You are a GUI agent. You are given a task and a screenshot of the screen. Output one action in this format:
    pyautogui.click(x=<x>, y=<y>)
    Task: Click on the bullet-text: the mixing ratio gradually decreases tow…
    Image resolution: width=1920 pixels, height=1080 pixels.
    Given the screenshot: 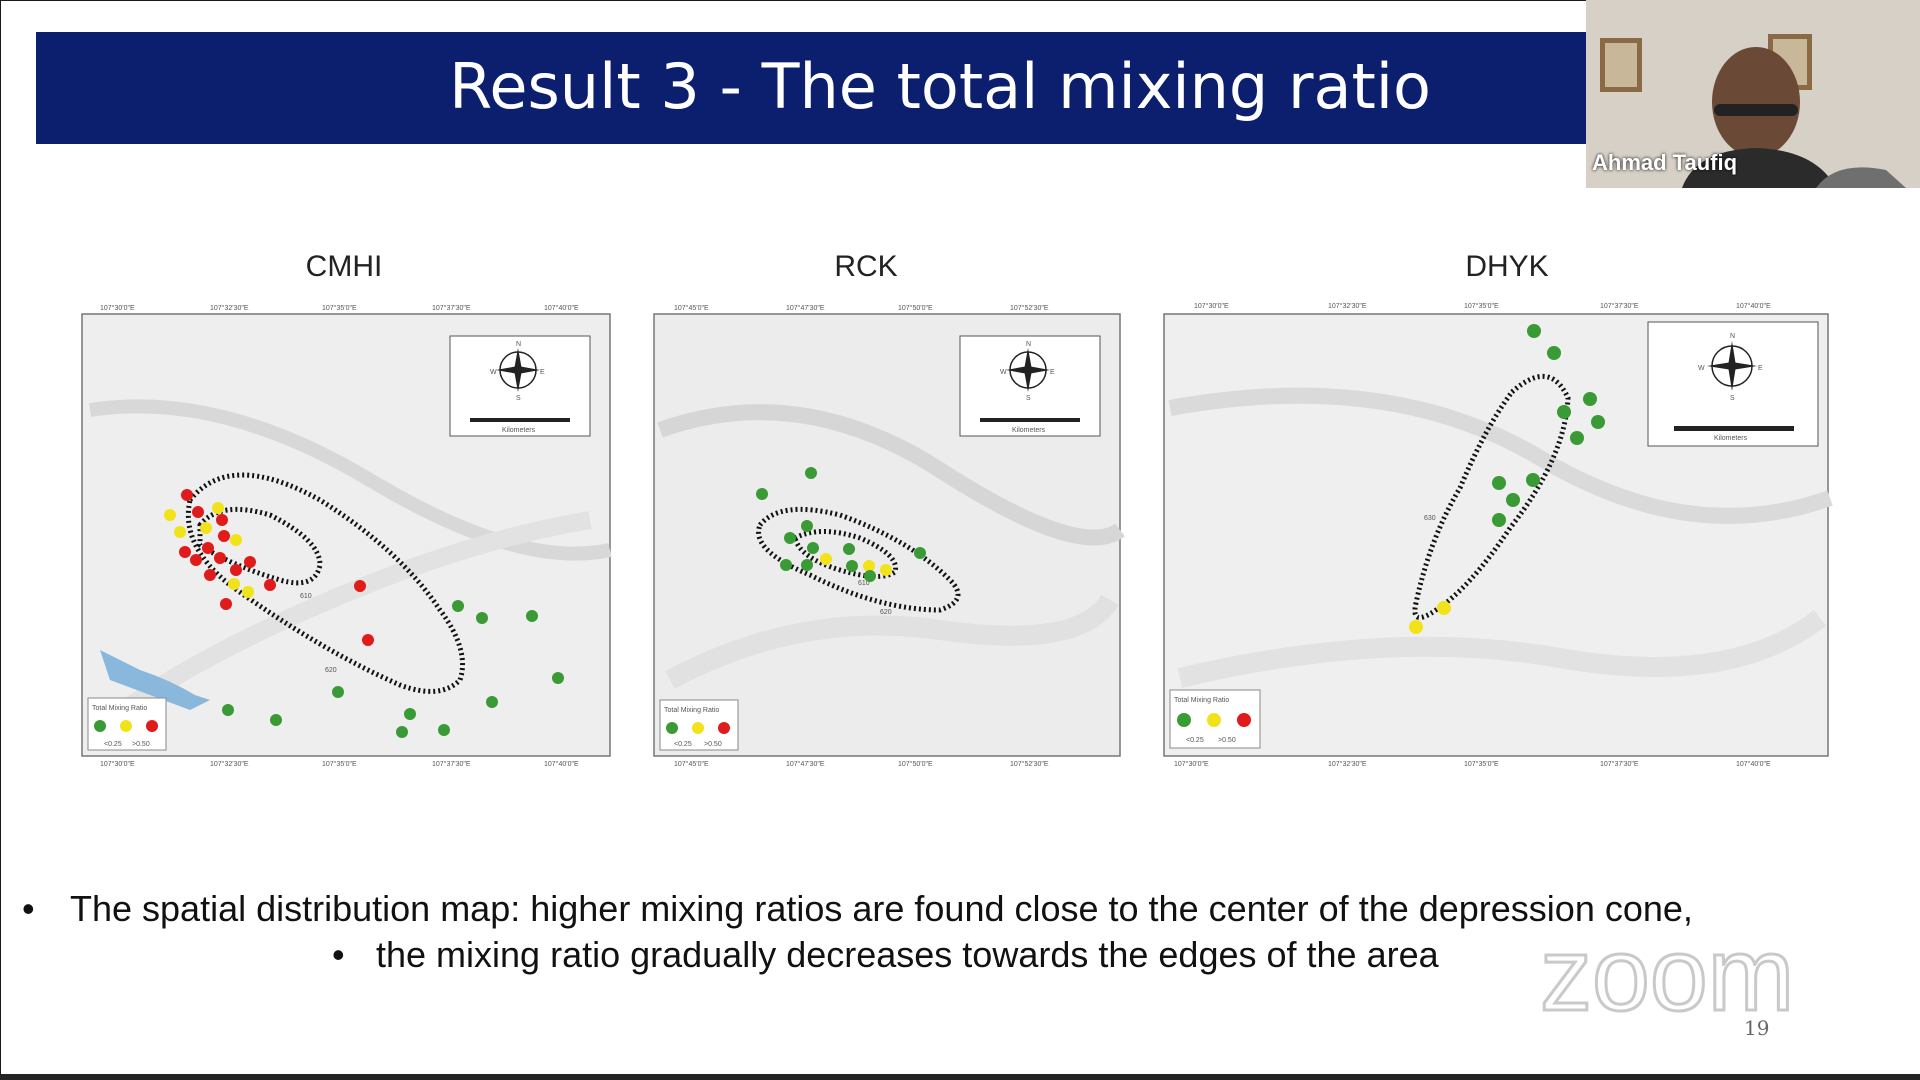 What is the action you would take?
    pyautogui.click(x=907, y=954)
    